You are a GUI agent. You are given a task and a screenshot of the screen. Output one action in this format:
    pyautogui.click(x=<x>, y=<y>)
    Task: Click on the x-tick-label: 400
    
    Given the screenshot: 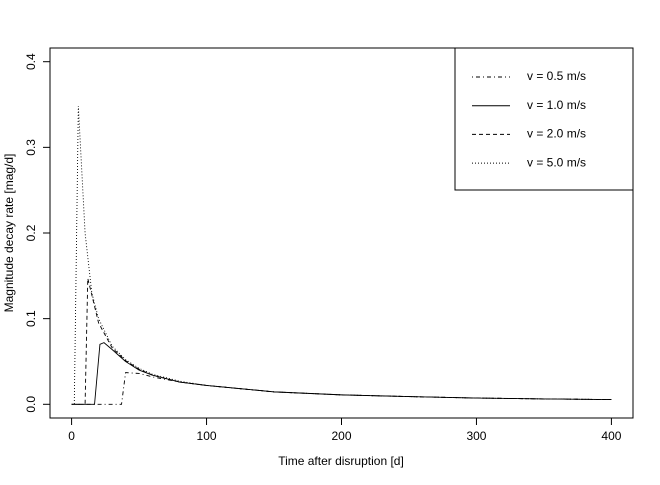 What is the action you would take?
    pyautogui.click(x=611, y=436)
    